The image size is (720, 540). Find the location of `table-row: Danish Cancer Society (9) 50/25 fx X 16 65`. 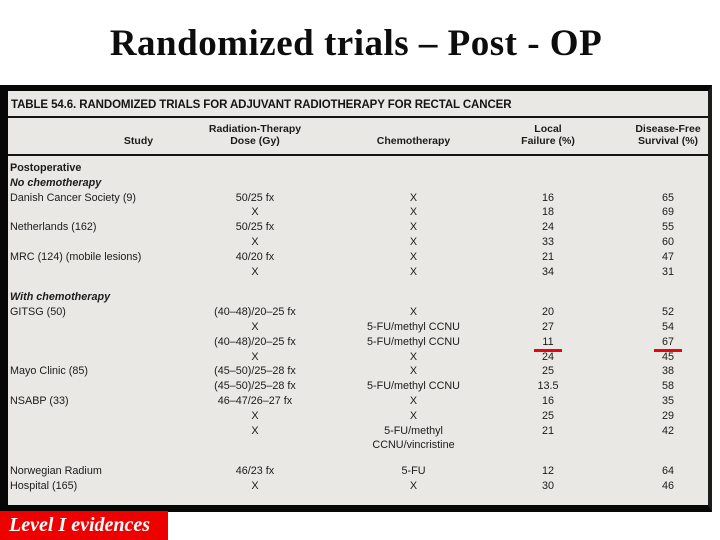

table-row: Danish Cancer Society (9) 50/25 fx X 16 65 is located at coordinates (358, 198).